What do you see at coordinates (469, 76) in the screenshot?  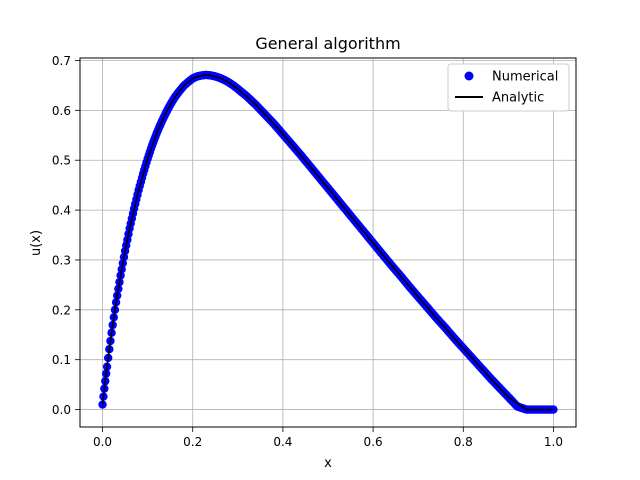 I see `legend-marker-numerical` at bounding box center [469, 76].